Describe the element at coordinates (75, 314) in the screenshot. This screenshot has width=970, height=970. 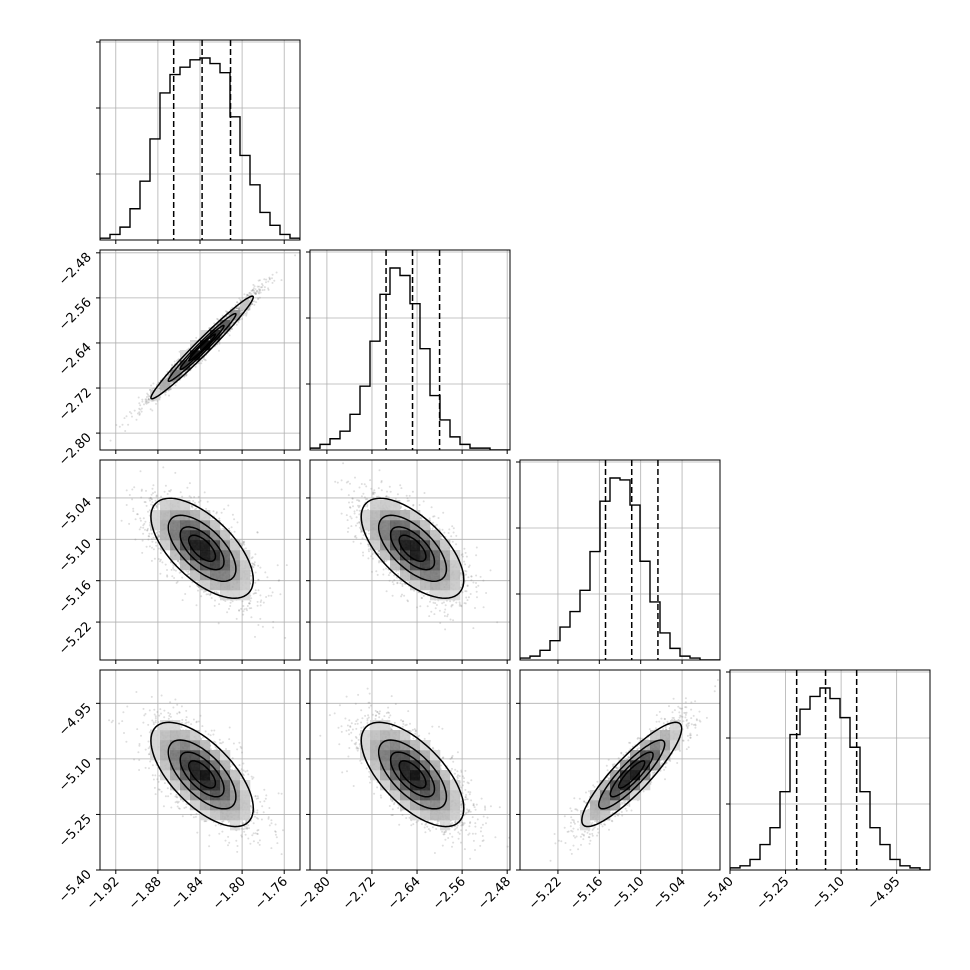
I see `y-tick-label: −2.56` at that location.